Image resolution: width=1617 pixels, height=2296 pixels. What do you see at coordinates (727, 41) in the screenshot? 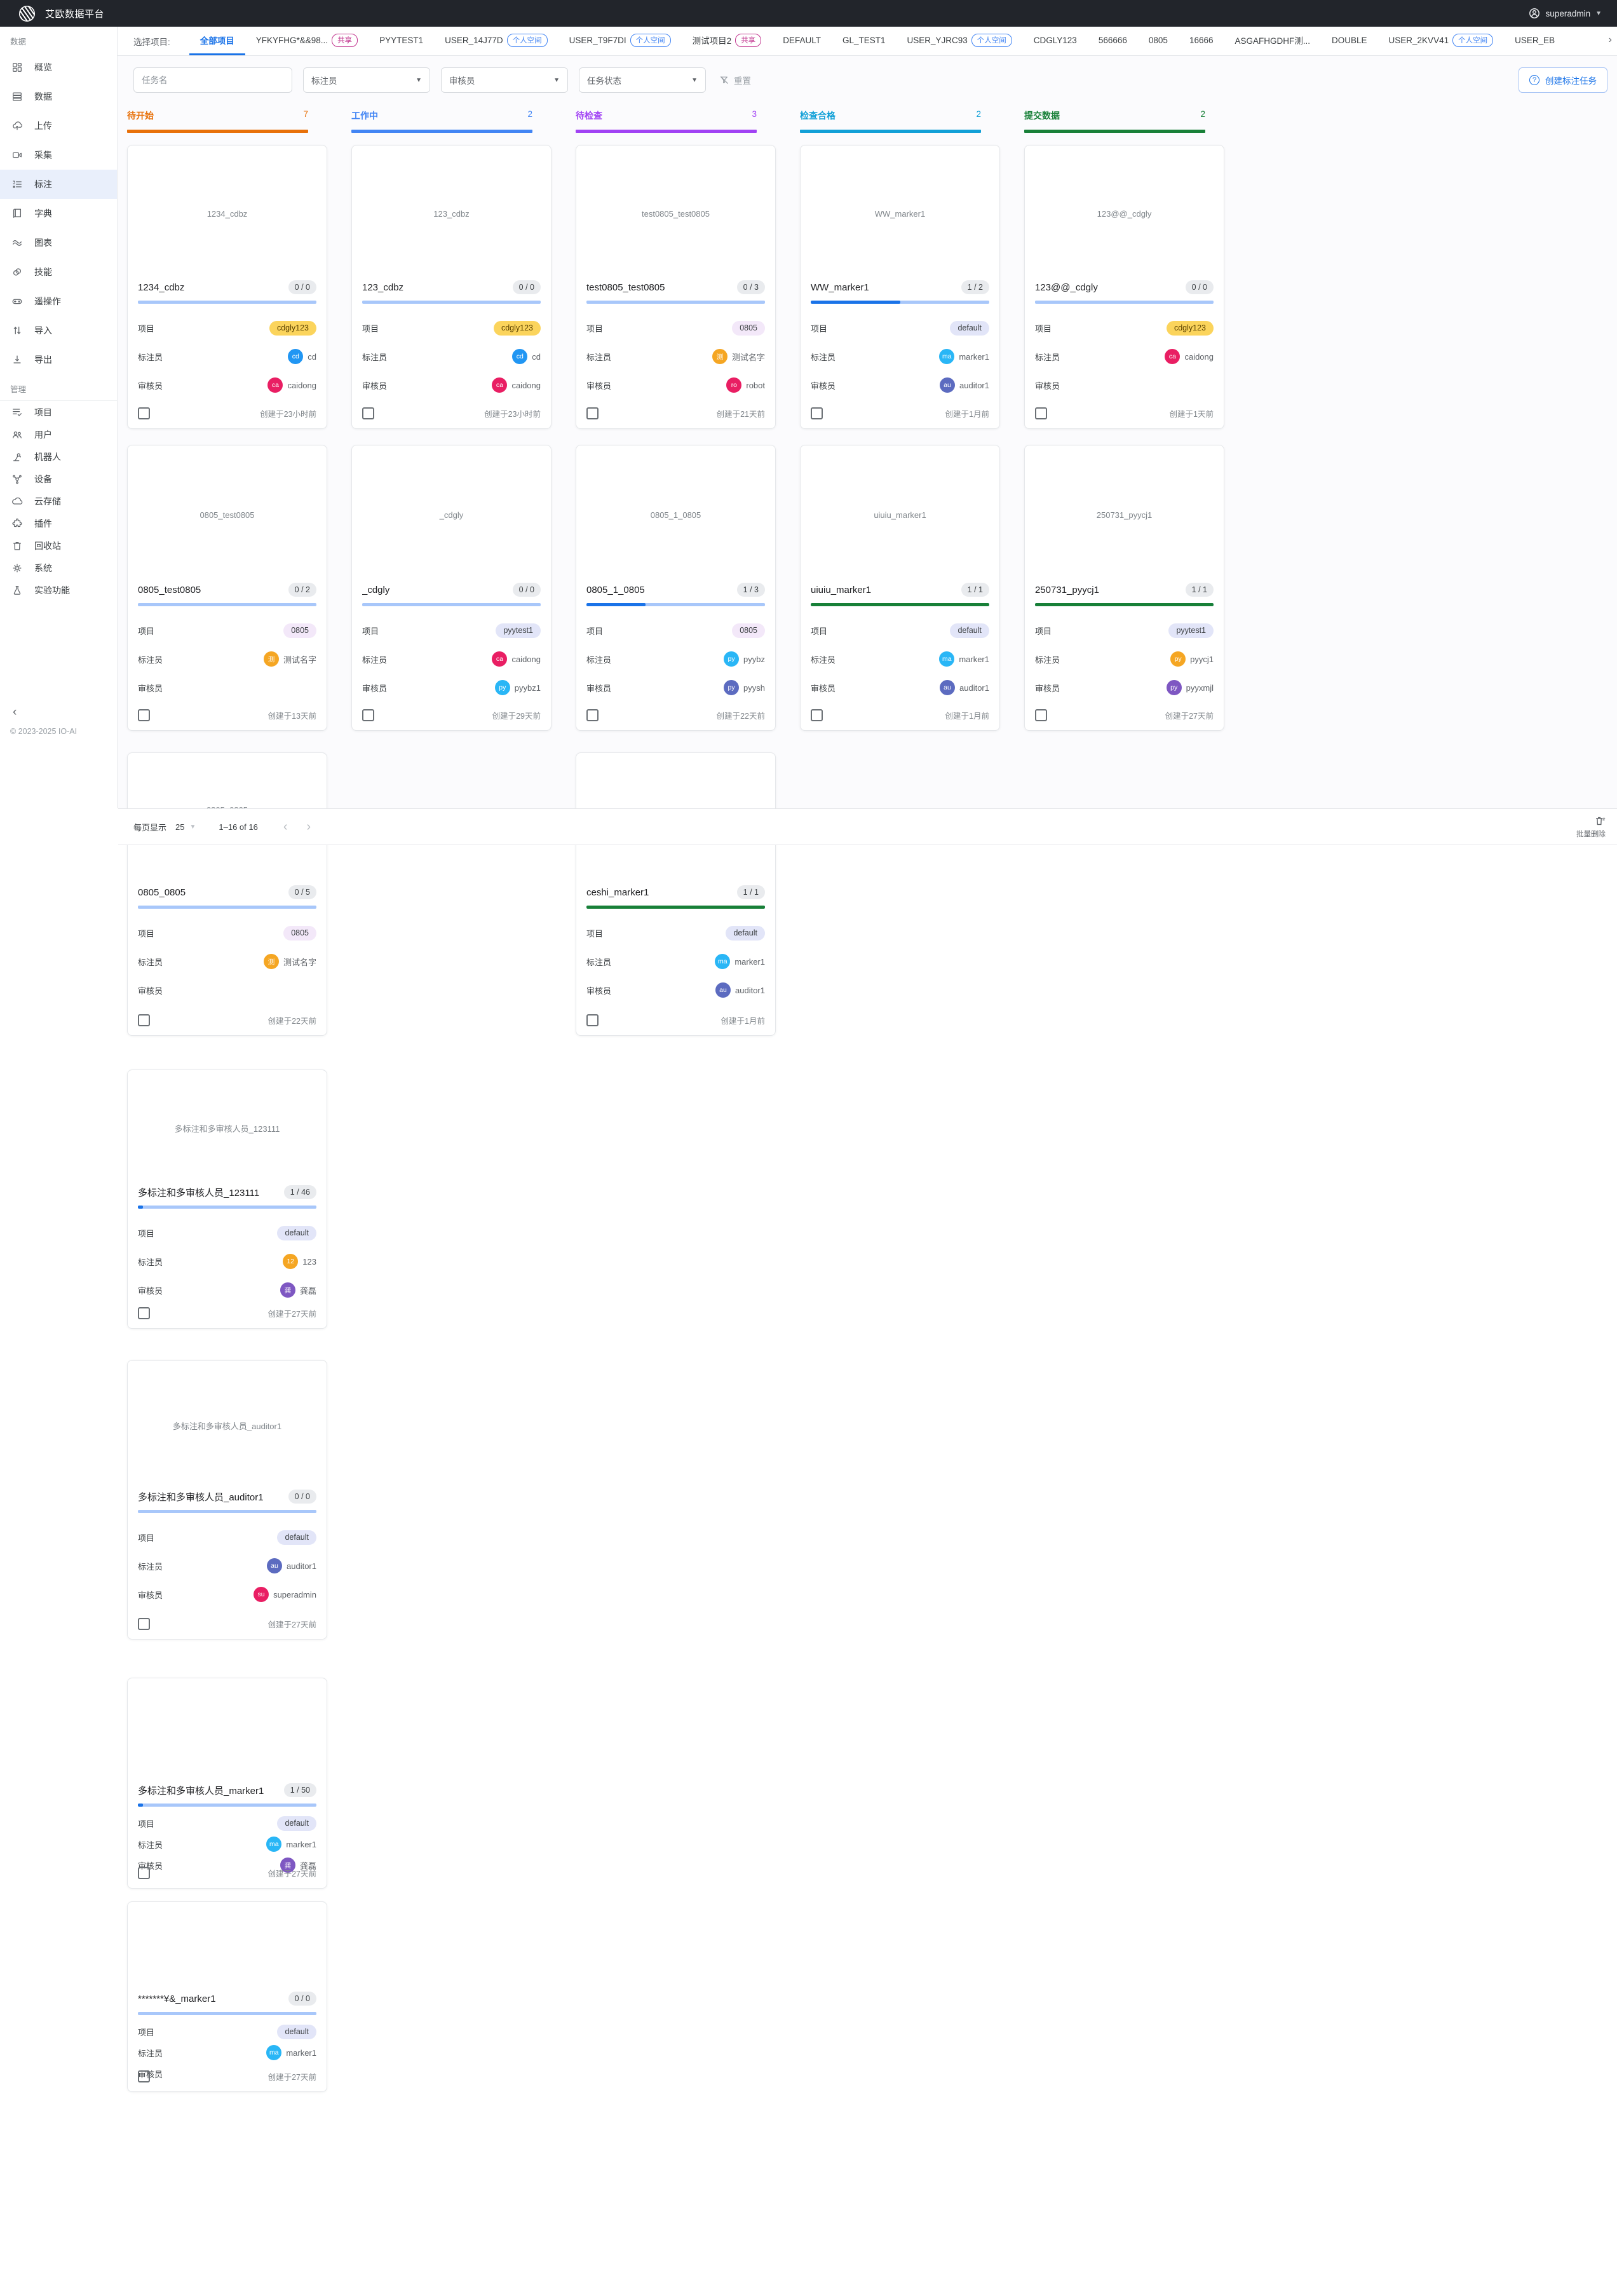
I see `project-tab: 测试项目2 共享` at bounding box center [727, 41].